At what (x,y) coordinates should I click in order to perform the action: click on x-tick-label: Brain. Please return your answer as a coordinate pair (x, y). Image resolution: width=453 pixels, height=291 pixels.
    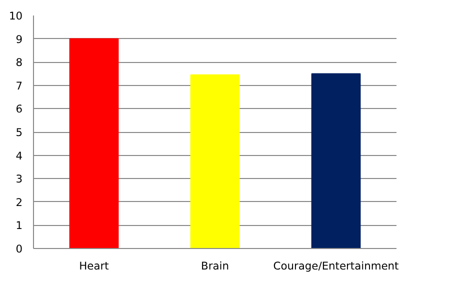
    Looking at the image, I should click on (215, 266).